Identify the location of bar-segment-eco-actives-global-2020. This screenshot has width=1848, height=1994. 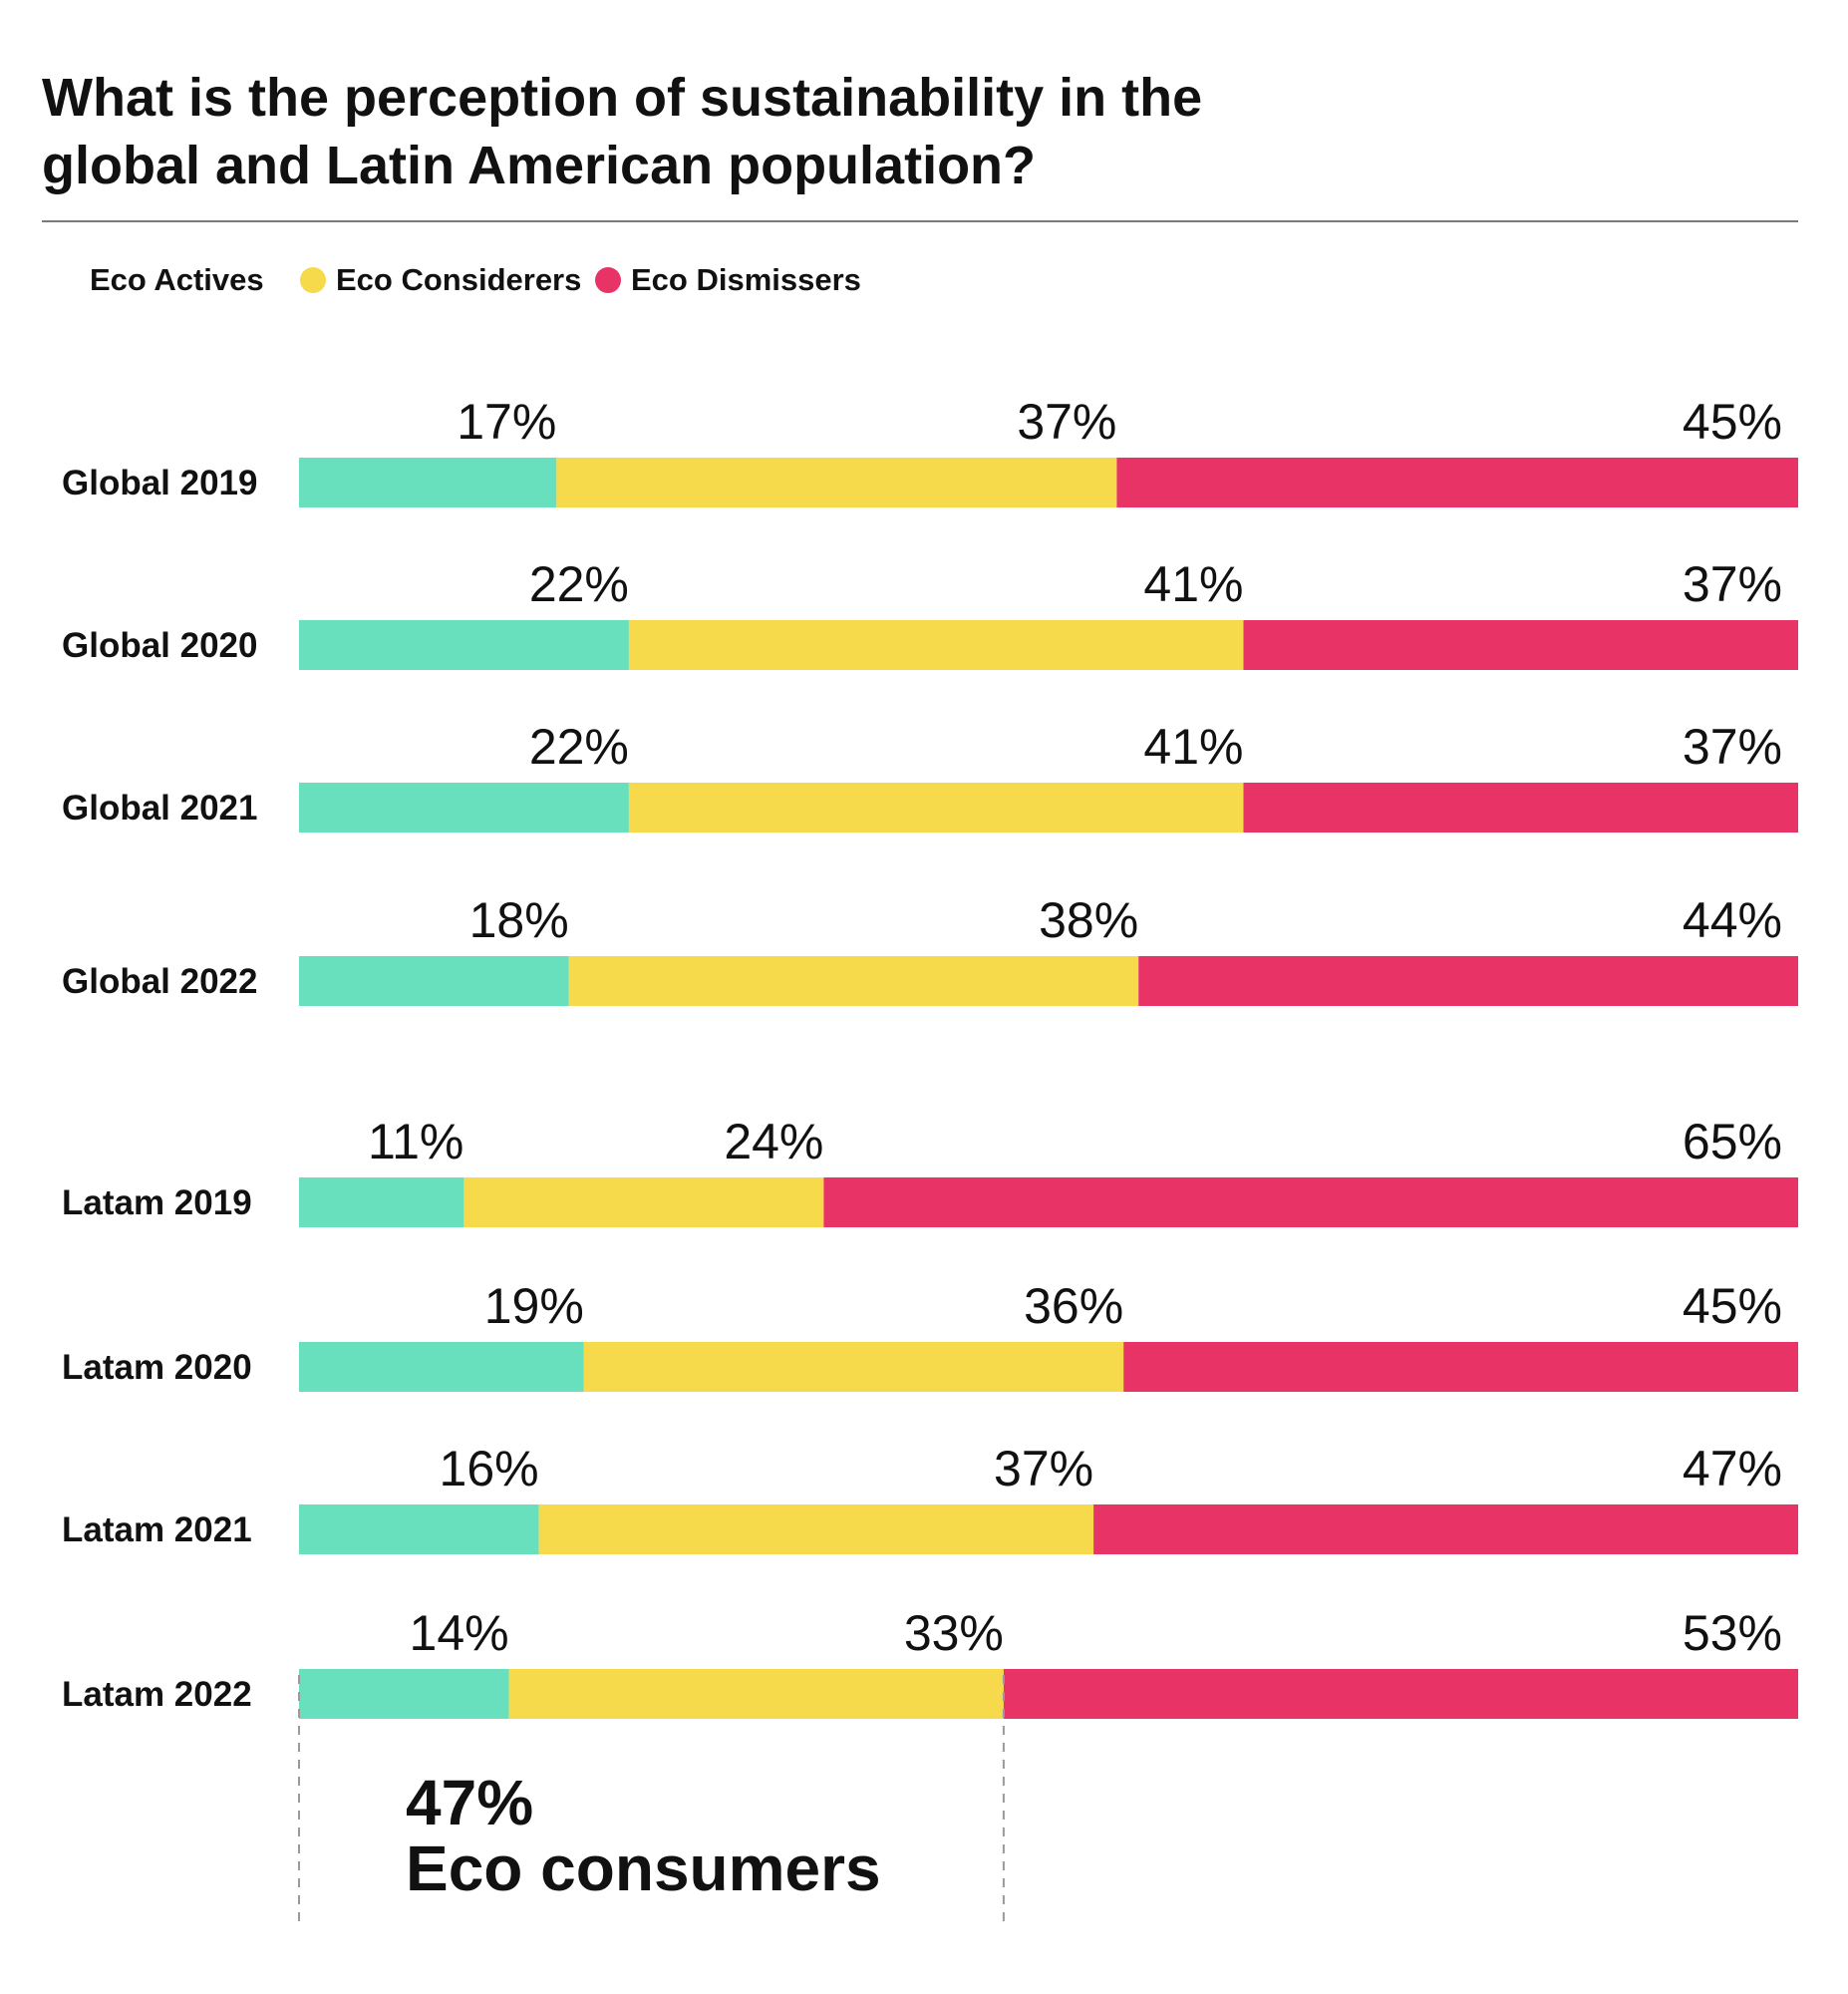
(464, 645).